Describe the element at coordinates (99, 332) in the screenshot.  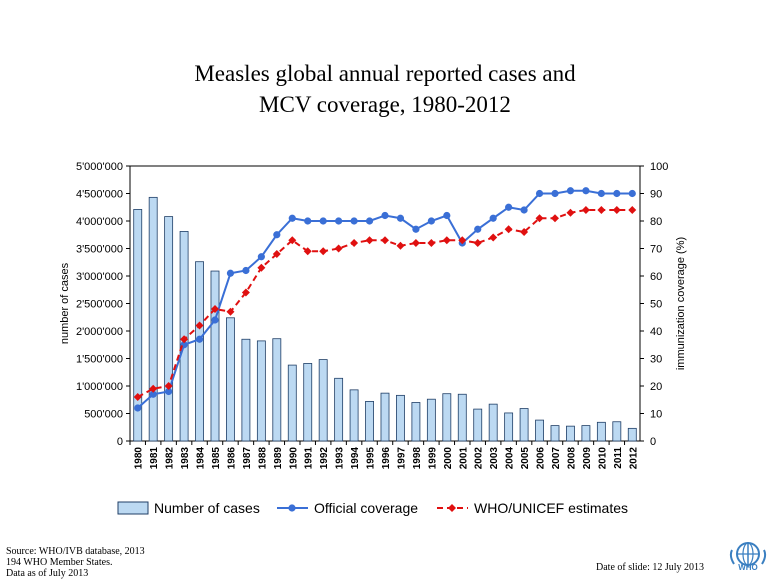
I see `y-tick-label: 2'000'000` at that location.